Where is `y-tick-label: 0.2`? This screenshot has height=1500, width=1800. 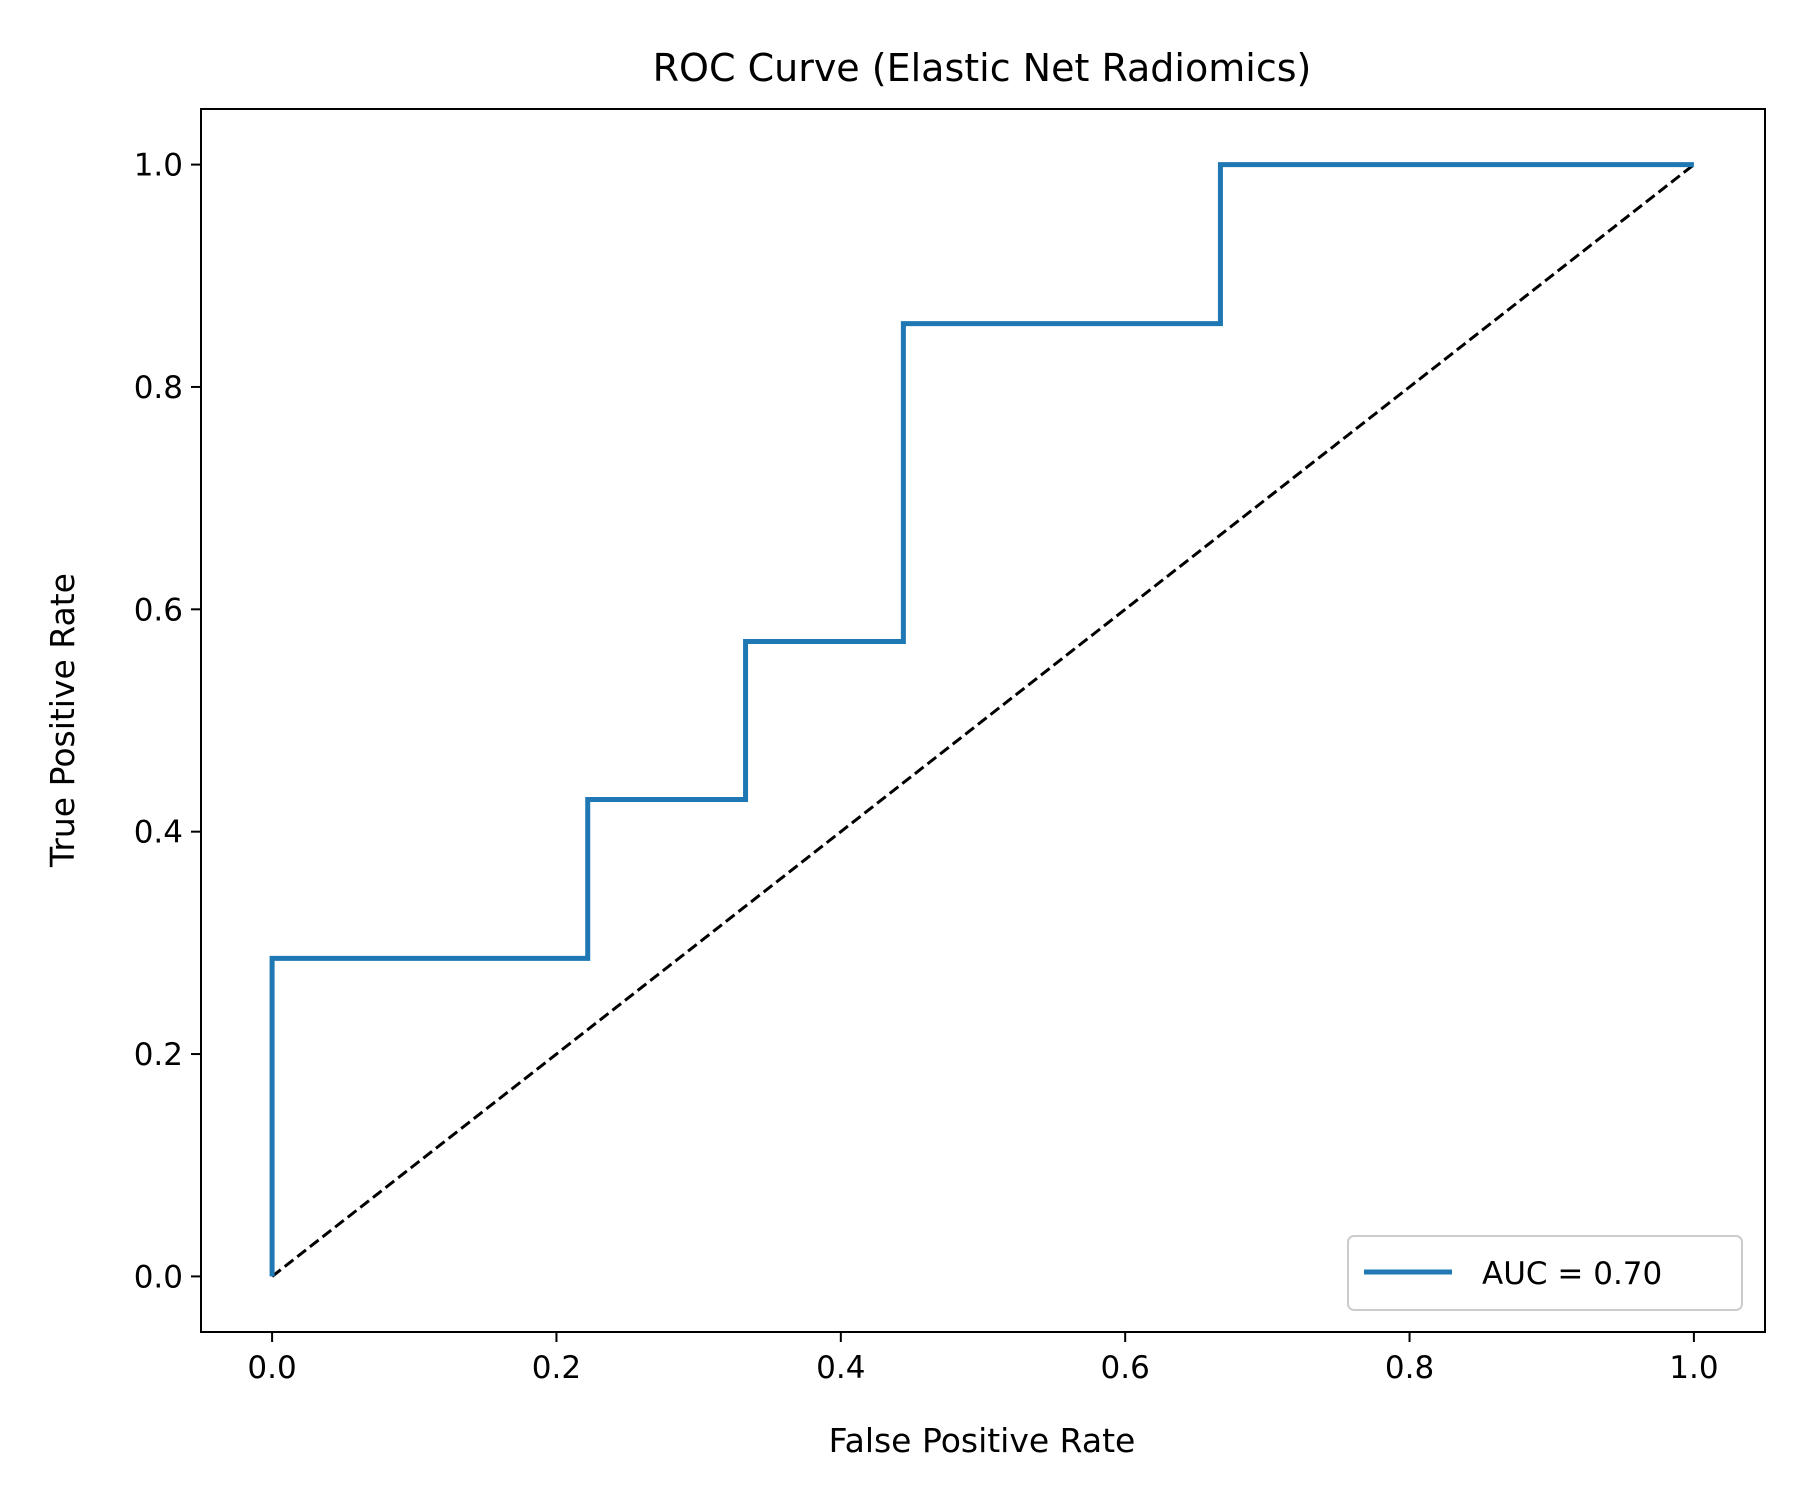 y-tick-label: 0.2 is located at coordinates (158, 1055).